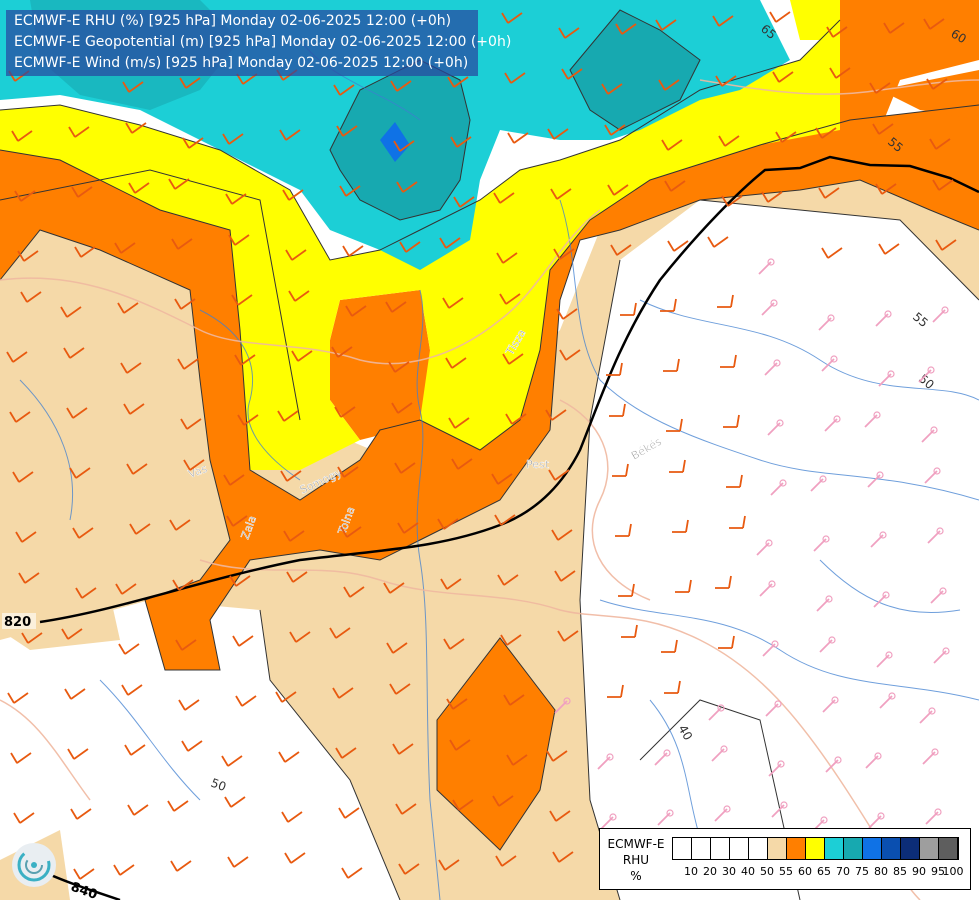 This screenshot has width=979, height=900. I want to click on legend-tick: 60, so click(805, 871).